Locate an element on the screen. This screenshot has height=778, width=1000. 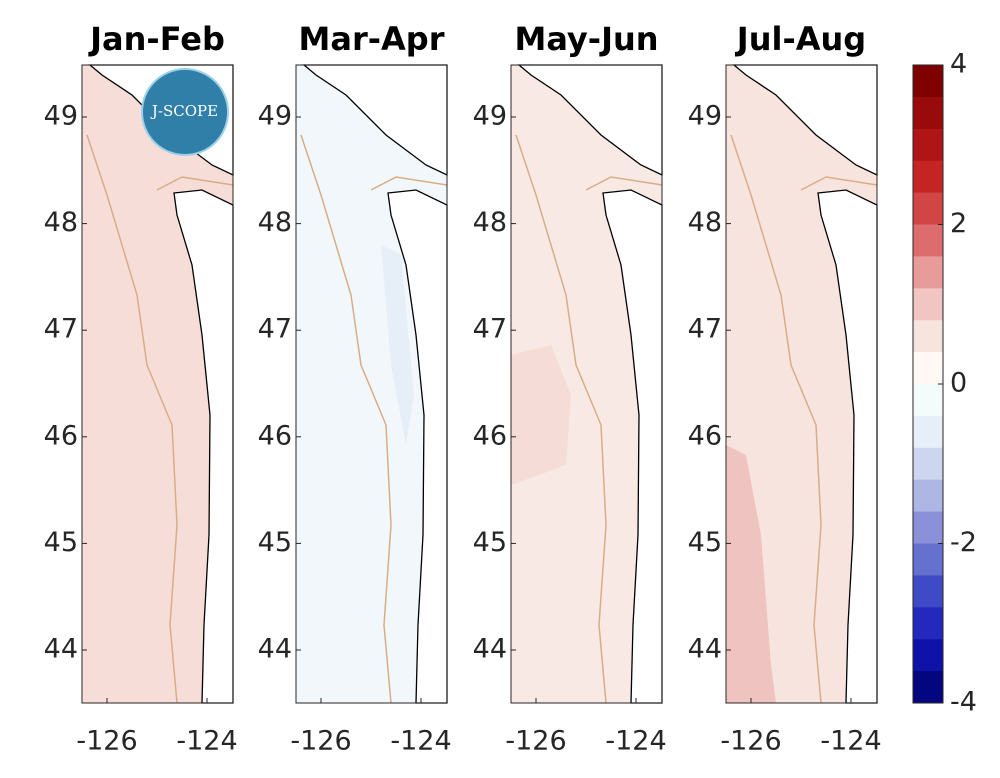
colorbar-label: 2 is located at coordinates (958, 223).